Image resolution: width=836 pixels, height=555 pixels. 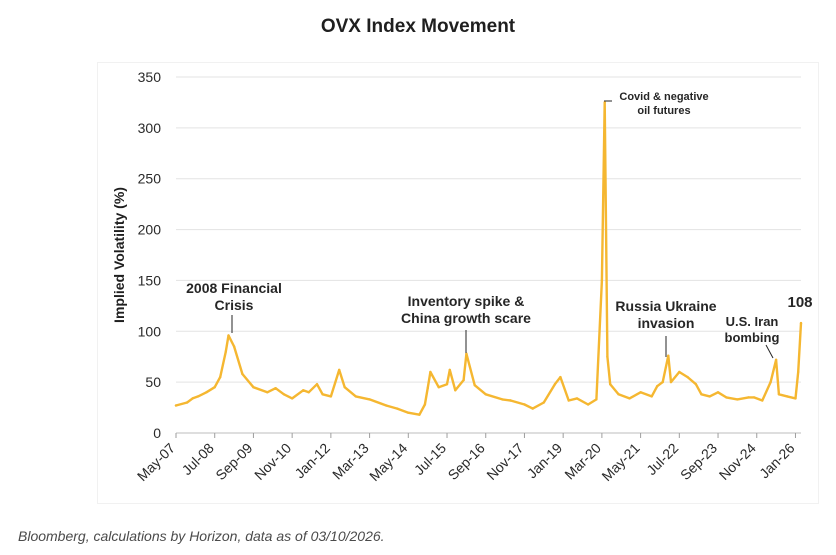 What do you see at coordinates (198, 459) in the screenshot?
I see `x-tick-label: Jul-08` at bounding box center [198, 459].